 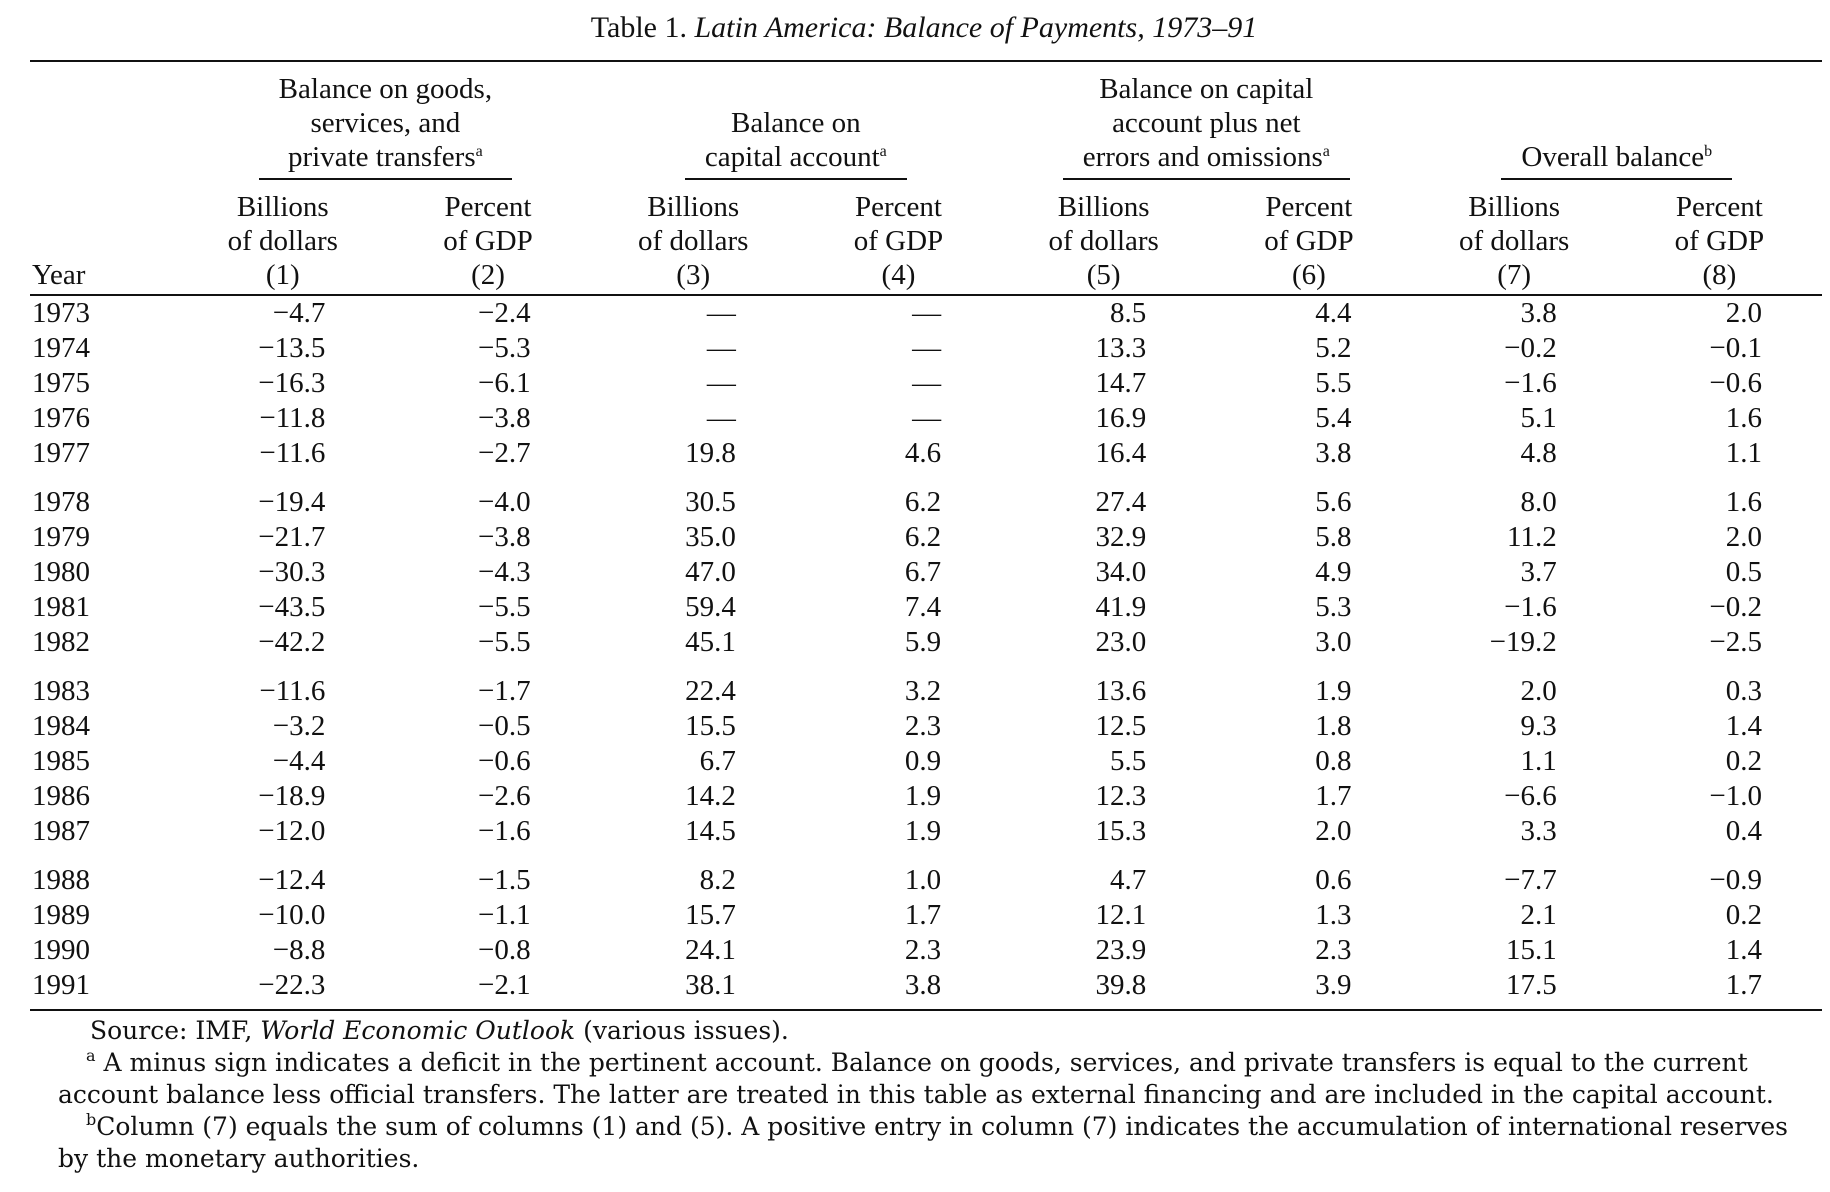 What do you see at coordinates (504, 383) in the screenshot?
I see `value-cell: −6.1` at bounding box center [504, 383].